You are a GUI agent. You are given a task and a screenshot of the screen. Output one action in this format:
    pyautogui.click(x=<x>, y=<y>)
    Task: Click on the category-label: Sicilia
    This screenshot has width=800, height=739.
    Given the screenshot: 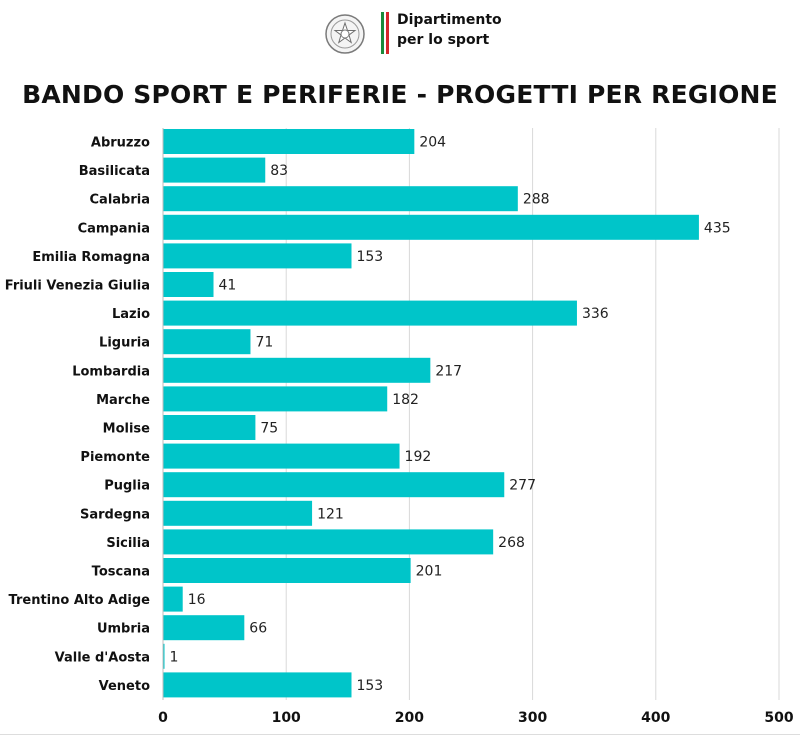 What is the action you would take?
    pyautogui.click(x=128, y=543)
    